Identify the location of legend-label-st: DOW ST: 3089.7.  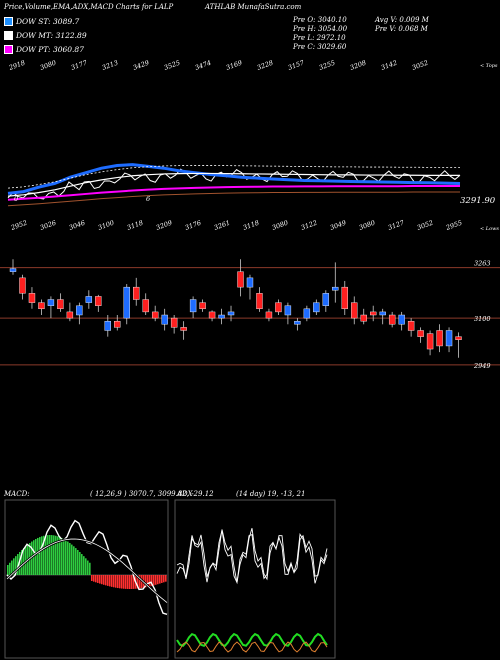
(48, 21).